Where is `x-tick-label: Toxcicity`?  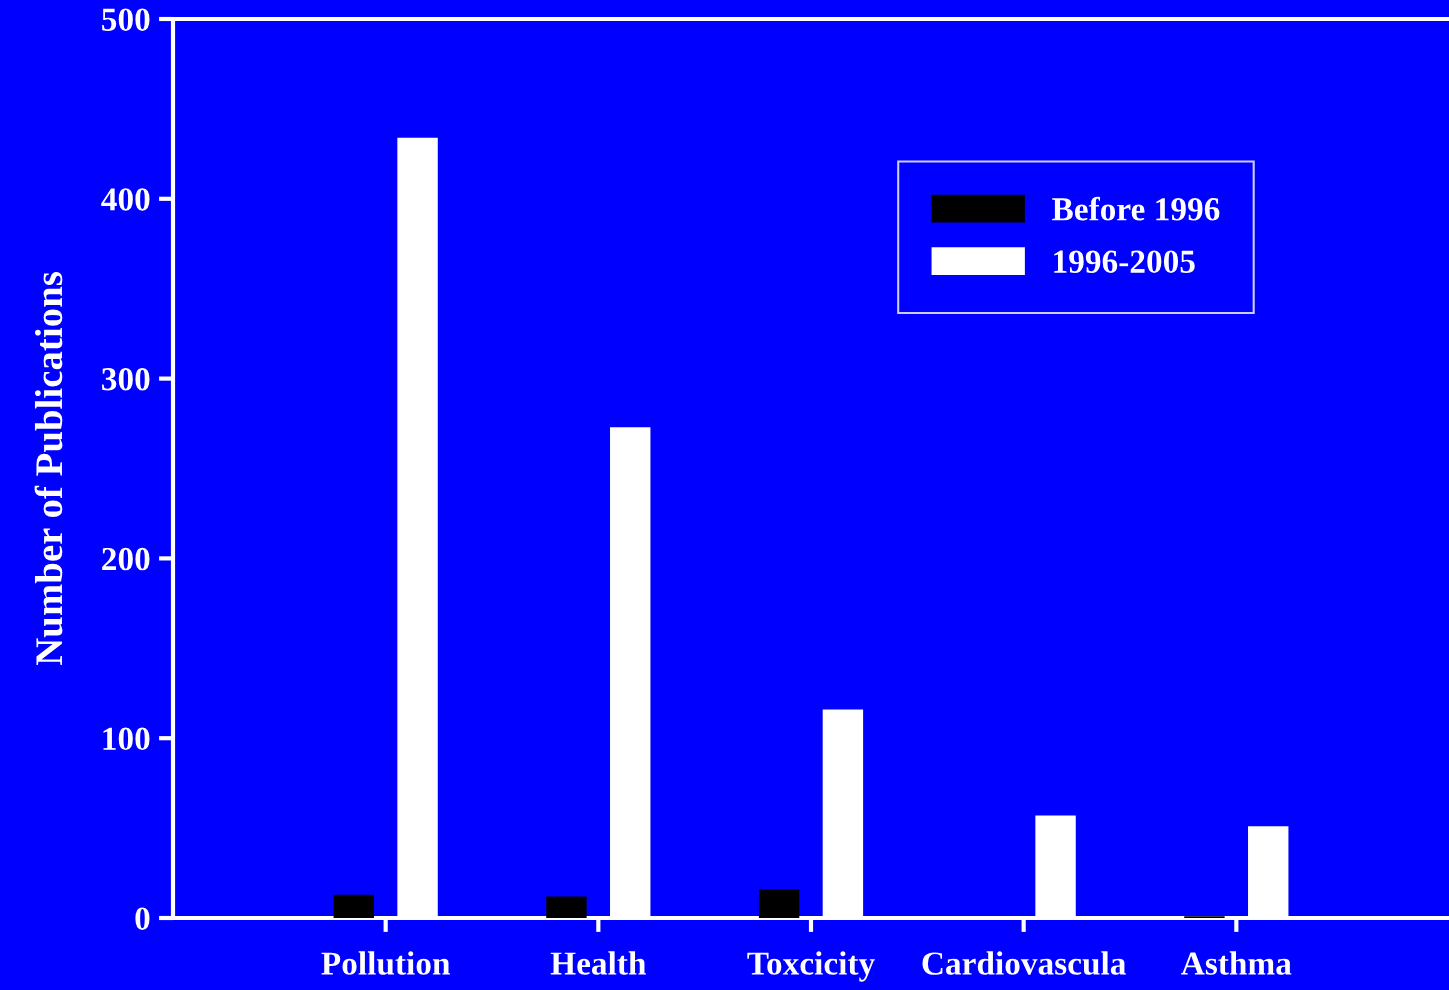
x-tick-label: Toxcicity is located at coordinates (811, 966).